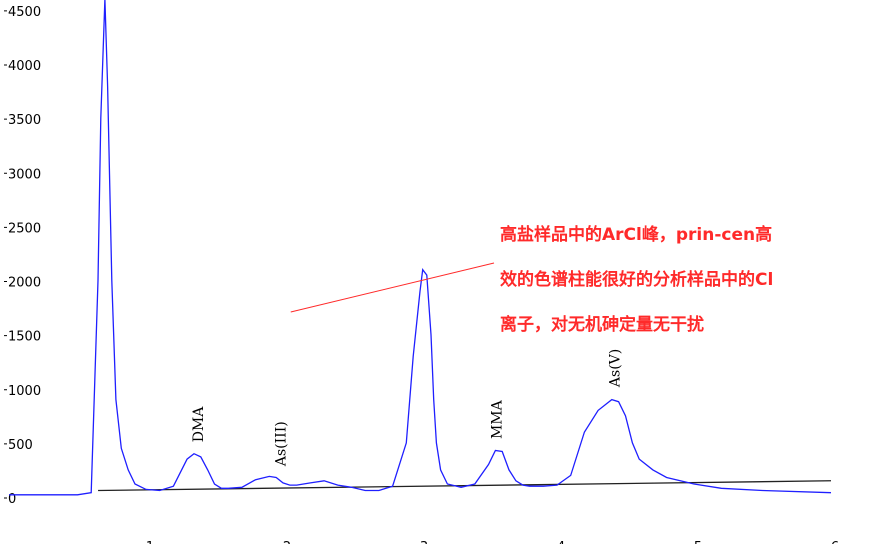  Describe the element at coordinates (602, 324) in the screenshot. I see `annotation-line: 离子，对无机砷定量无干扰` at that location.